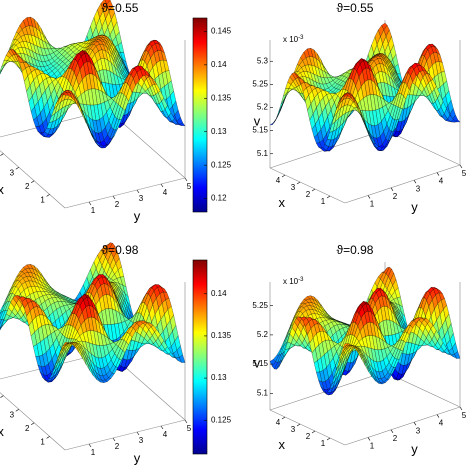 This screenshot has height=474, width=474. I want to click on colorbar-tick-label: 0.14, so click(219, 293).